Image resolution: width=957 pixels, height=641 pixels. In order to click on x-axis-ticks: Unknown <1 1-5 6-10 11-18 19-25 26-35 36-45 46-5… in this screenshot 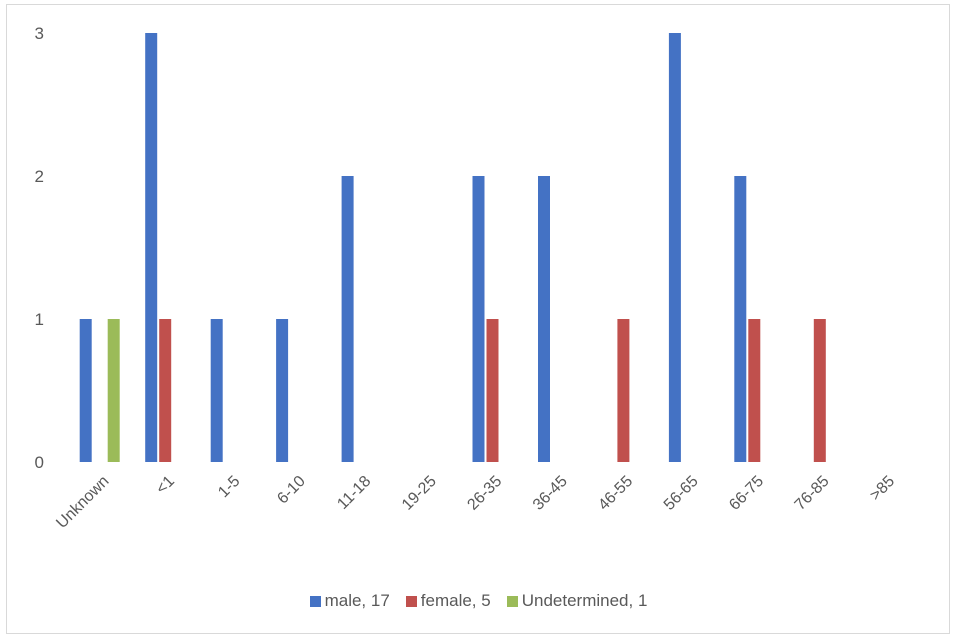, I will do `click(475, 502)`.